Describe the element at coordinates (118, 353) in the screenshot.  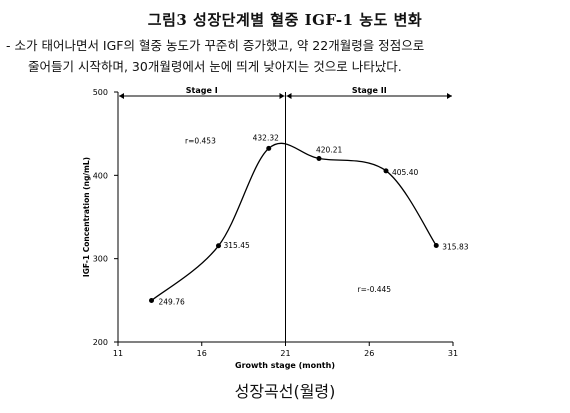
I see `x-tick-label: 11` at that location.